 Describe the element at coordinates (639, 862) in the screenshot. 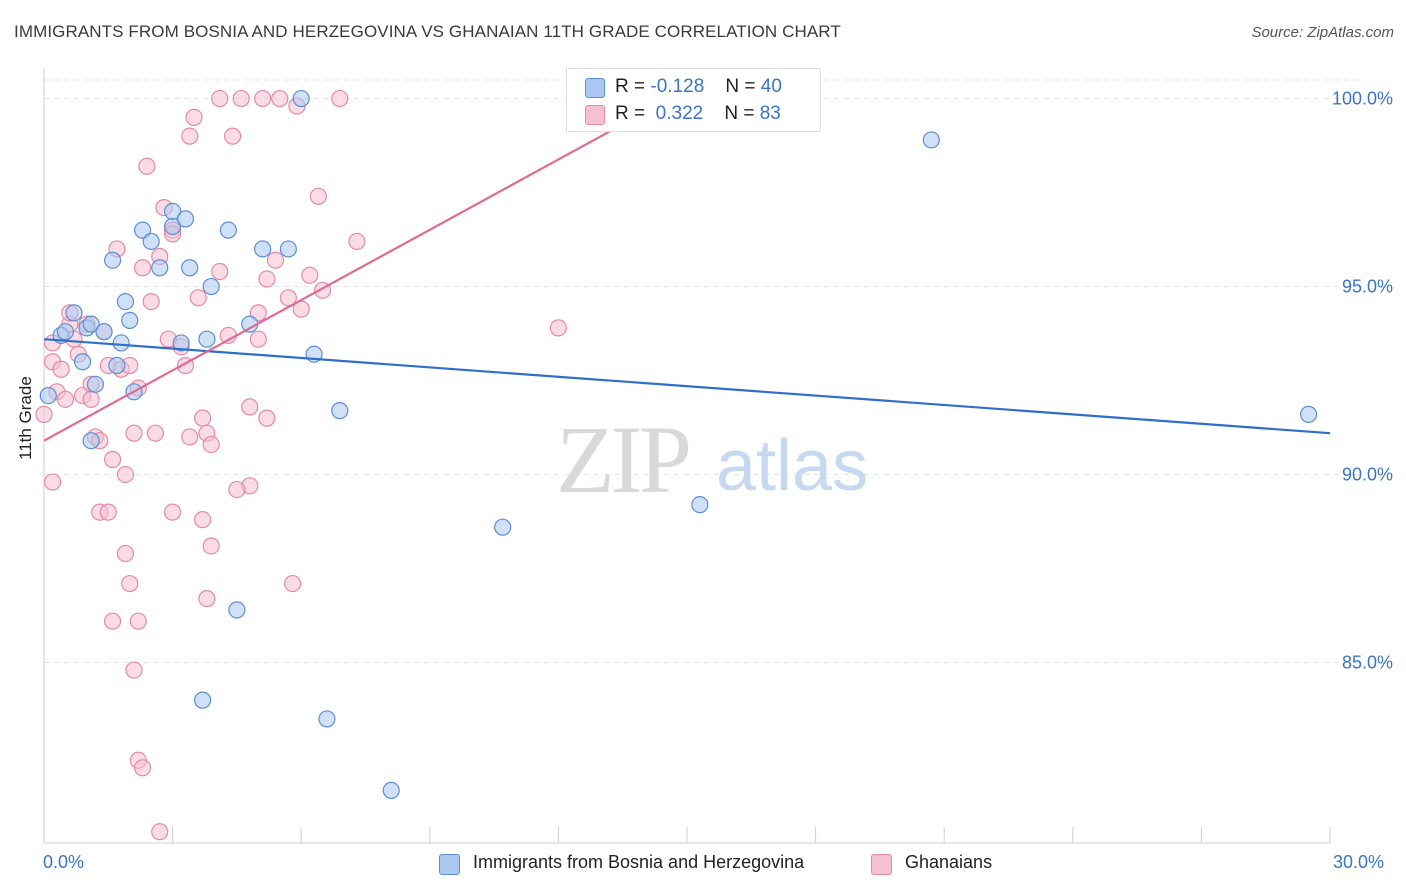

I see `bottom-legend-label-bosnia: Immigrants from Bosnia and Herzegovina` at that location.